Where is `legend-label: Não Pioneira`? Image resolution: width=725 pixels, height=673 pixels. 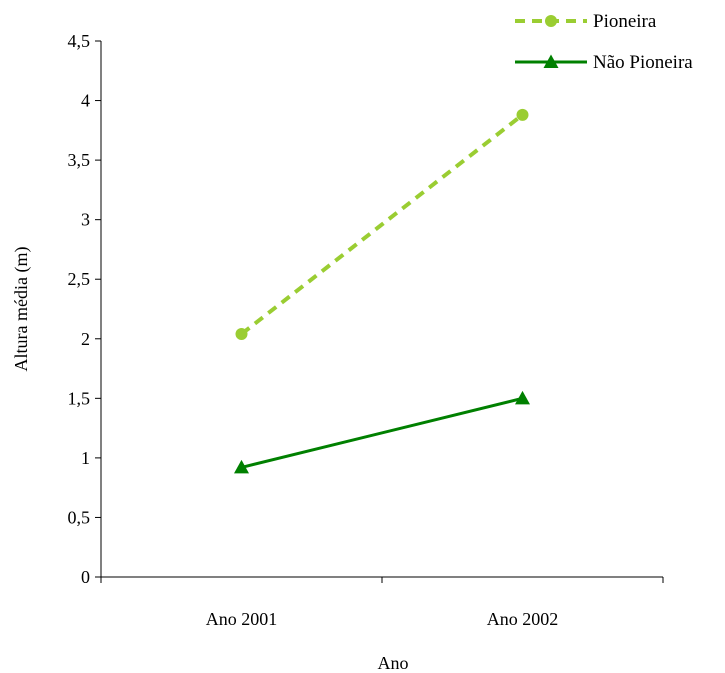 legend-label: Não Pioneira is located at coordinates (643, 62).